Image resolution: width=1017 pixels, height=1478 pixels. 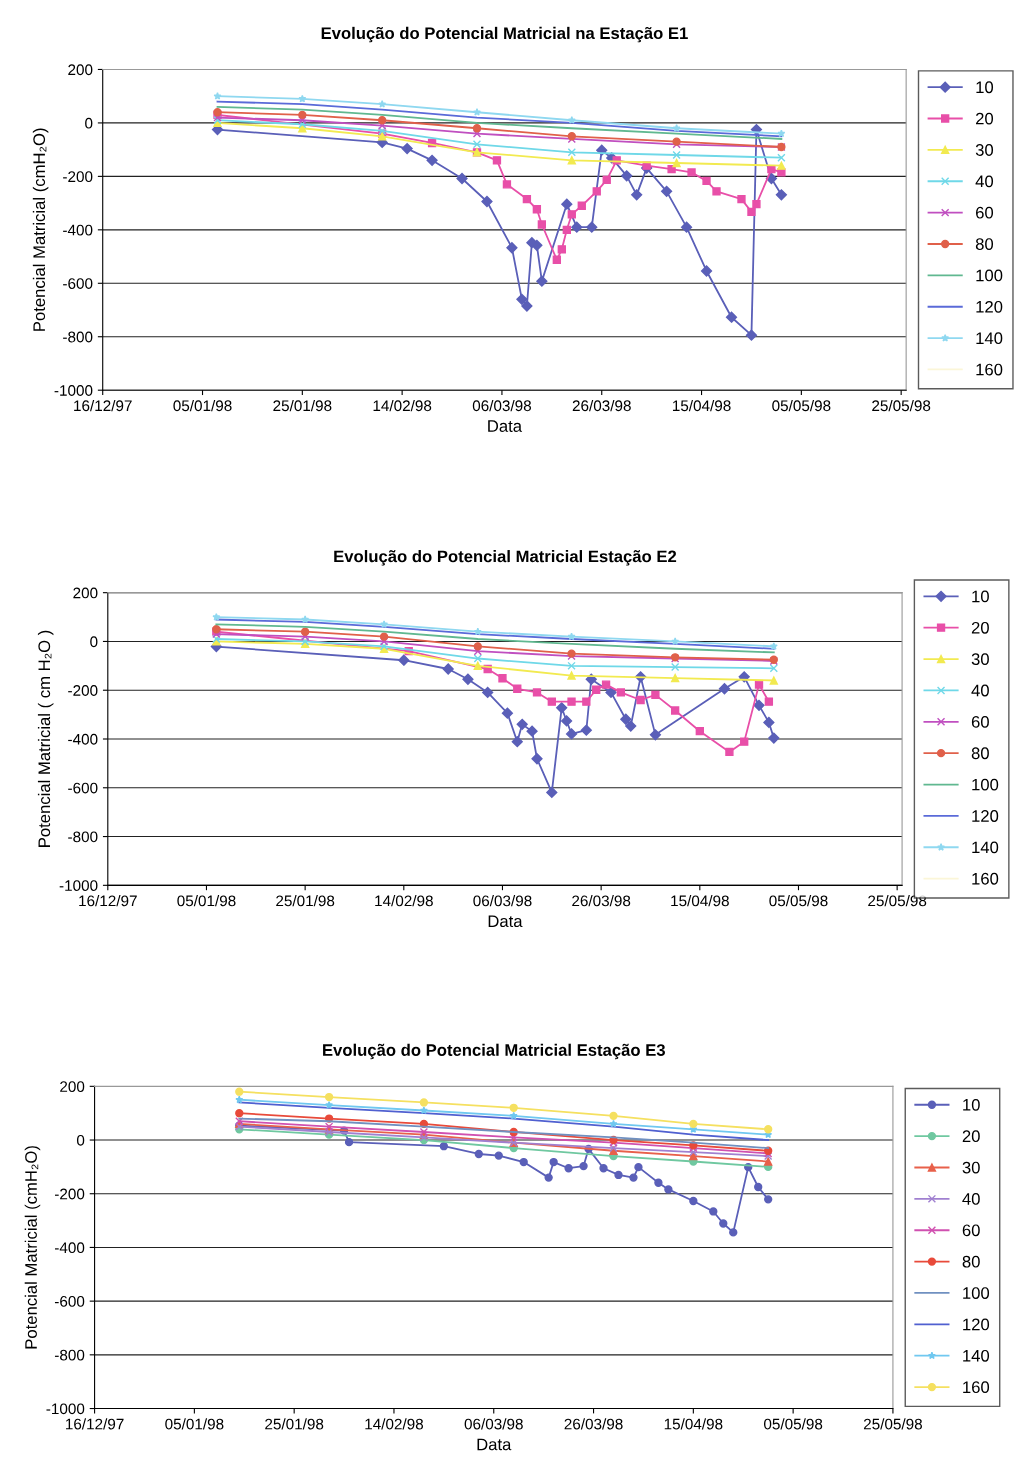 What do you see at coordinates (45, 738) in the screenshot?
I see `y-axis-title: Potencial Matricial ( cm H₂O )` at bounding box center [45, 738].